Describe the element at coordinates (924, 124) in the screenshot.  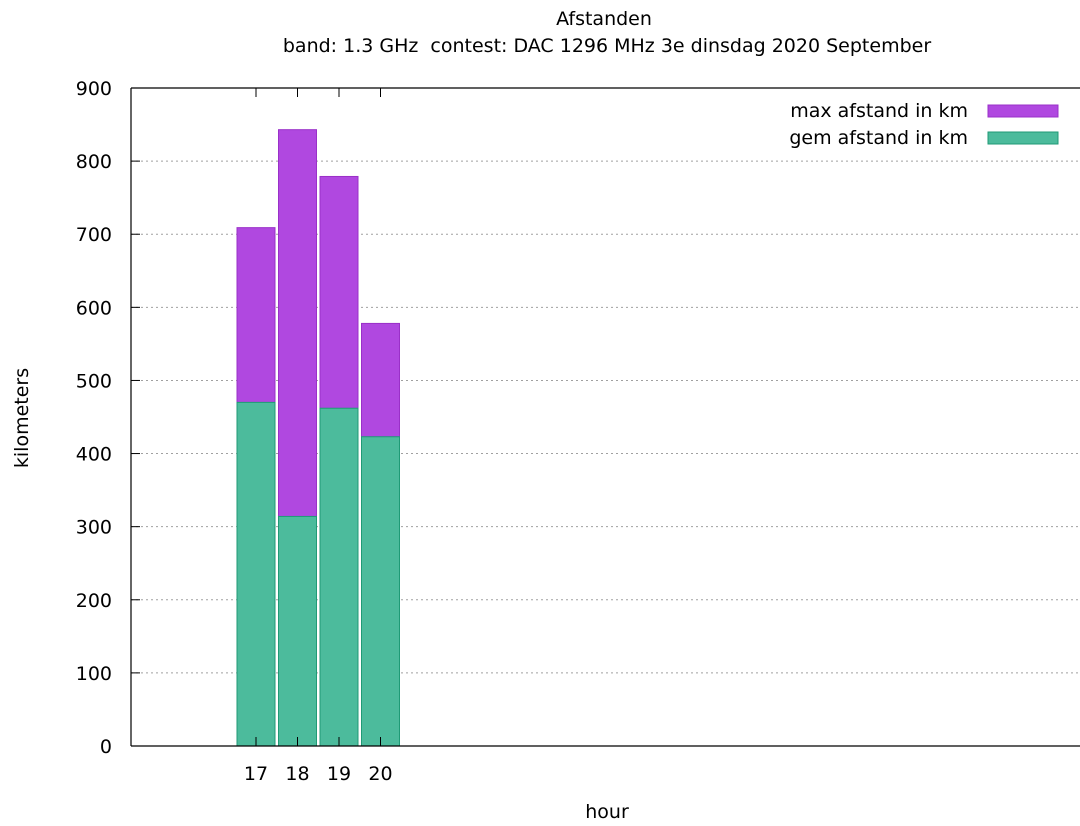
I see `legend: max afstand in km gem afstand in km` at that location.